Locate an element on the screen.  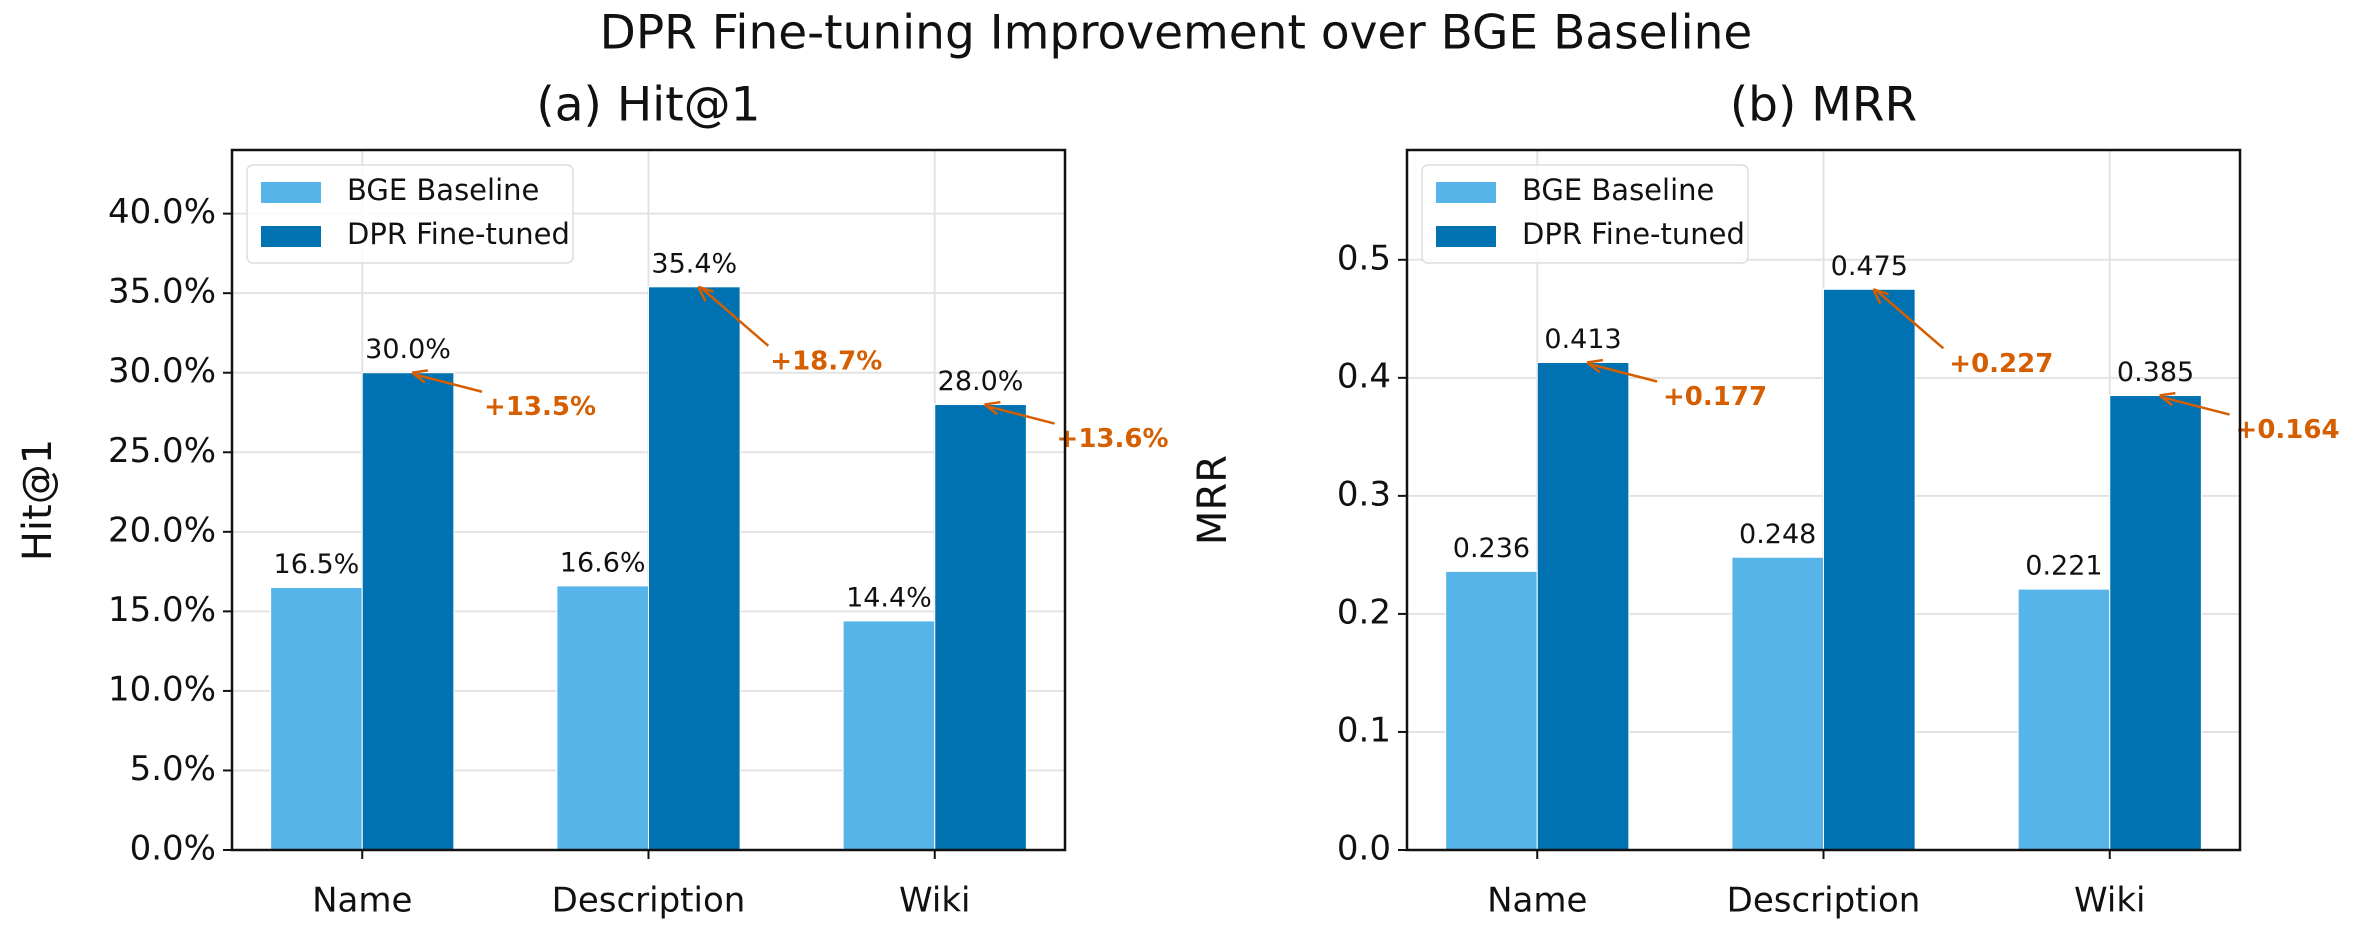
value-label: 0.248 is located at coordinates (1777, 534).